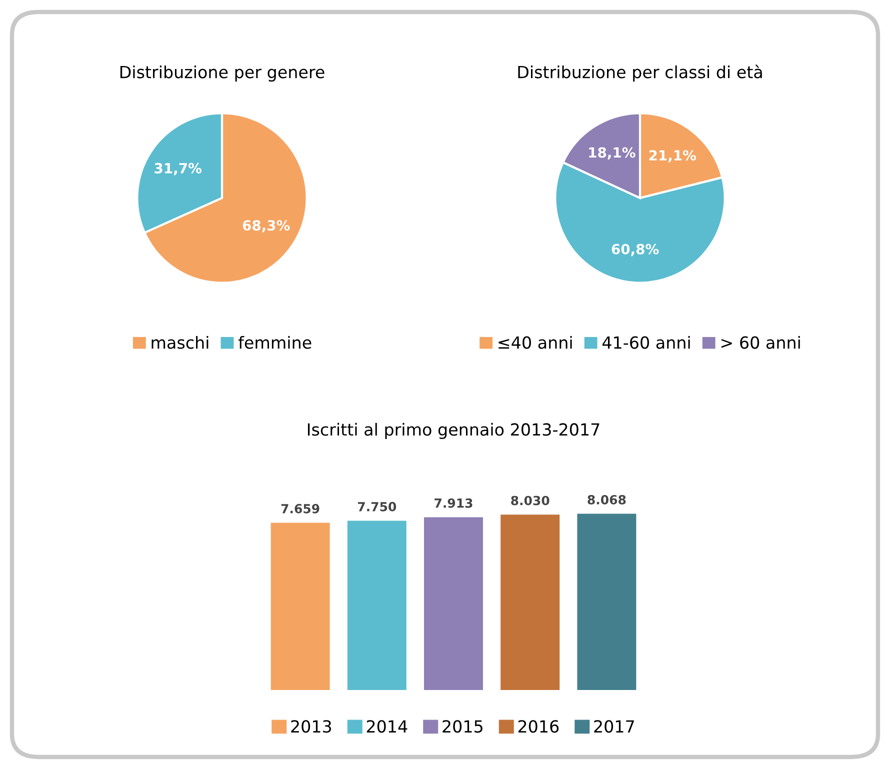 The image size is (890, 769). I want to click on legend-label: femmine, so click(275, 342).